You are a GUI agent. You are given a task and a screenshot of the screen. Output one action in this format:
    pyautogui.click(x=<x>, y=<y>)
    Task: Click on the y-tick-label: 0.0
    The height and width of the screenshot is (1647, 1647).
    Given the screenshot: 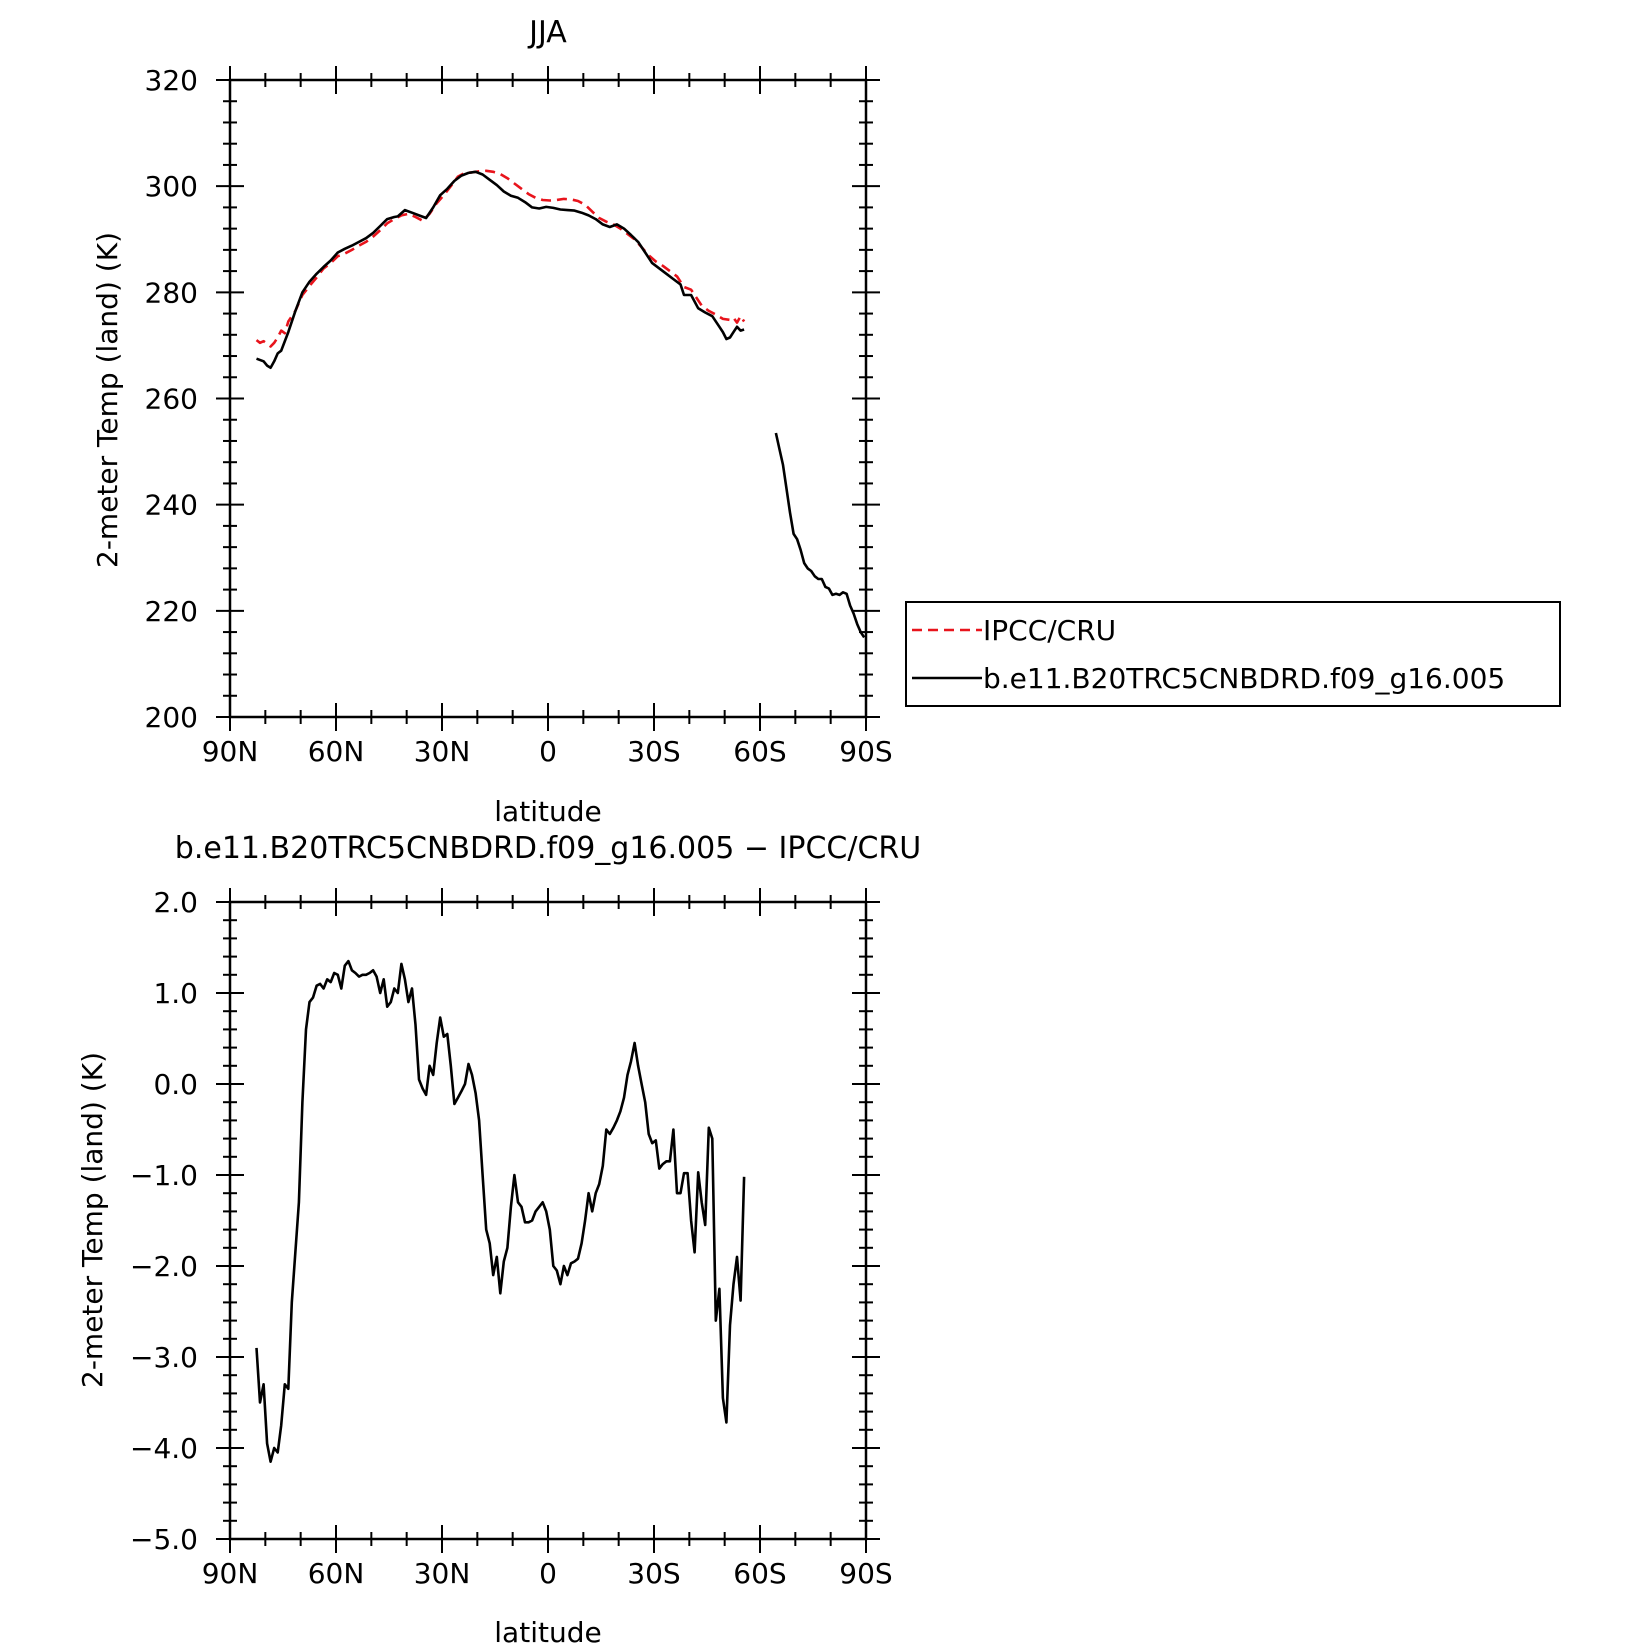 What is the action you would take?
    pyautogui.click(x=175, y=1084)
    